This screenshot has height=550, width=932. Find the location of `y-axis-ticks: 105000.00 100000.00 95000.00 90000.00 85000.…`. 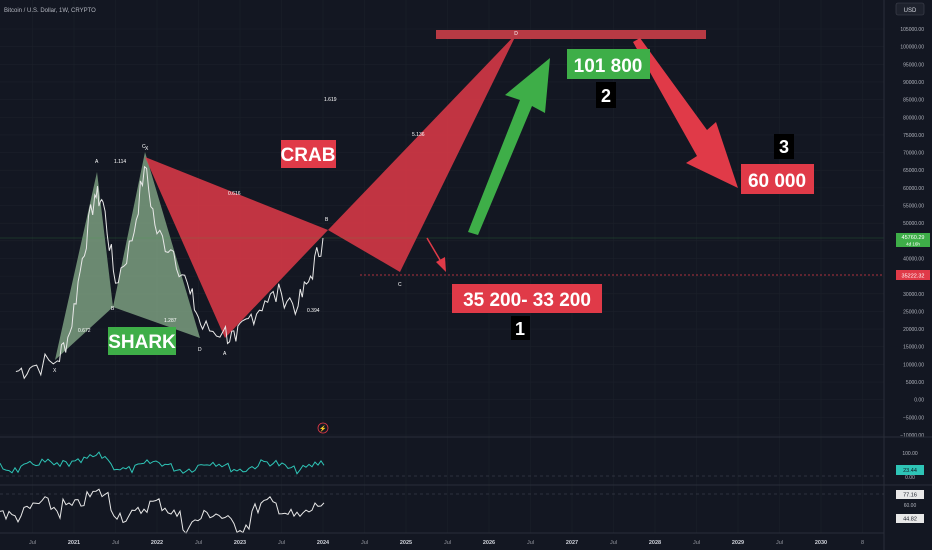

y-axis-ticks: 105000.00 100000.00 95000.00 90000.00 85000.… is located at coordinates (912, 233).